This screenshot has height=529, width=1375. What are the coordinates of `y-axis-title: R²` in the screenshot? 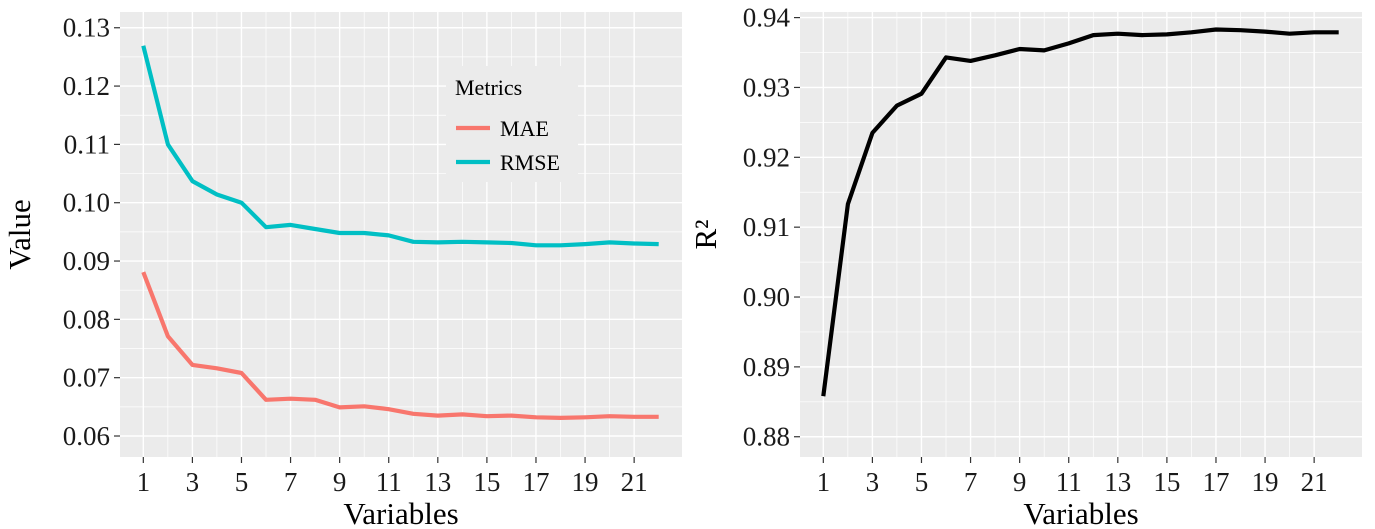 It's located at (705, 235).